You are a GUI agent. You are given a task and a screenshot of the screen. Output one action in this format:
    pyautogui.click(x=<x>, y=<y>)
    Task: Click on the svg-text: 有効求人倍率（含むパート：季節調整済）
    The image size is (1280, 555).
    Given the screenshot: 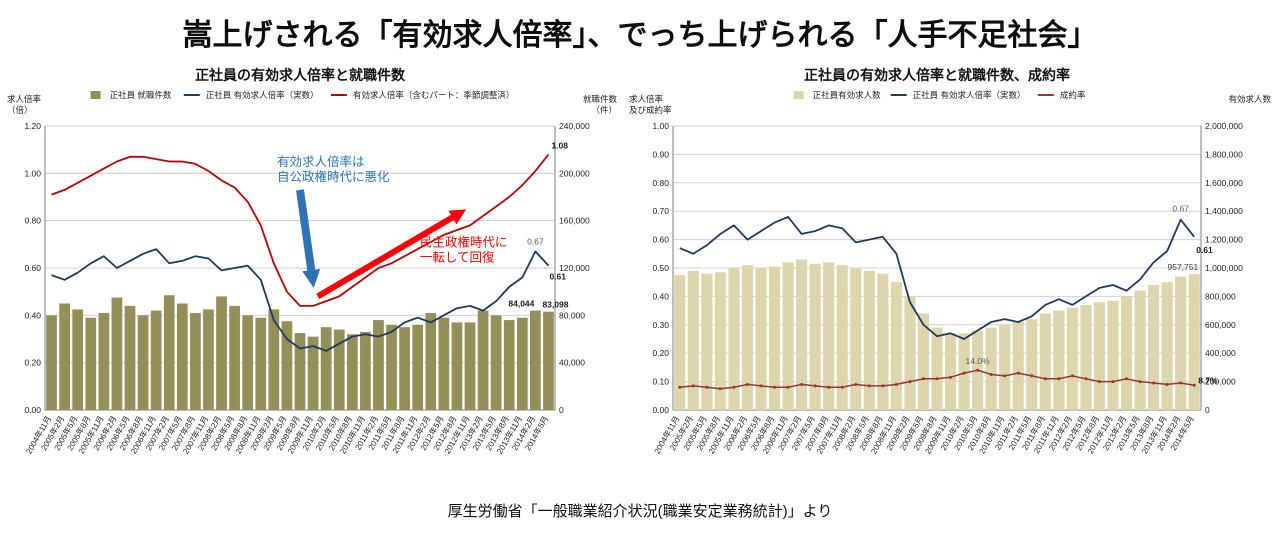 What is the action you would take?
    pyautogui.click(x=434, y=95)
    